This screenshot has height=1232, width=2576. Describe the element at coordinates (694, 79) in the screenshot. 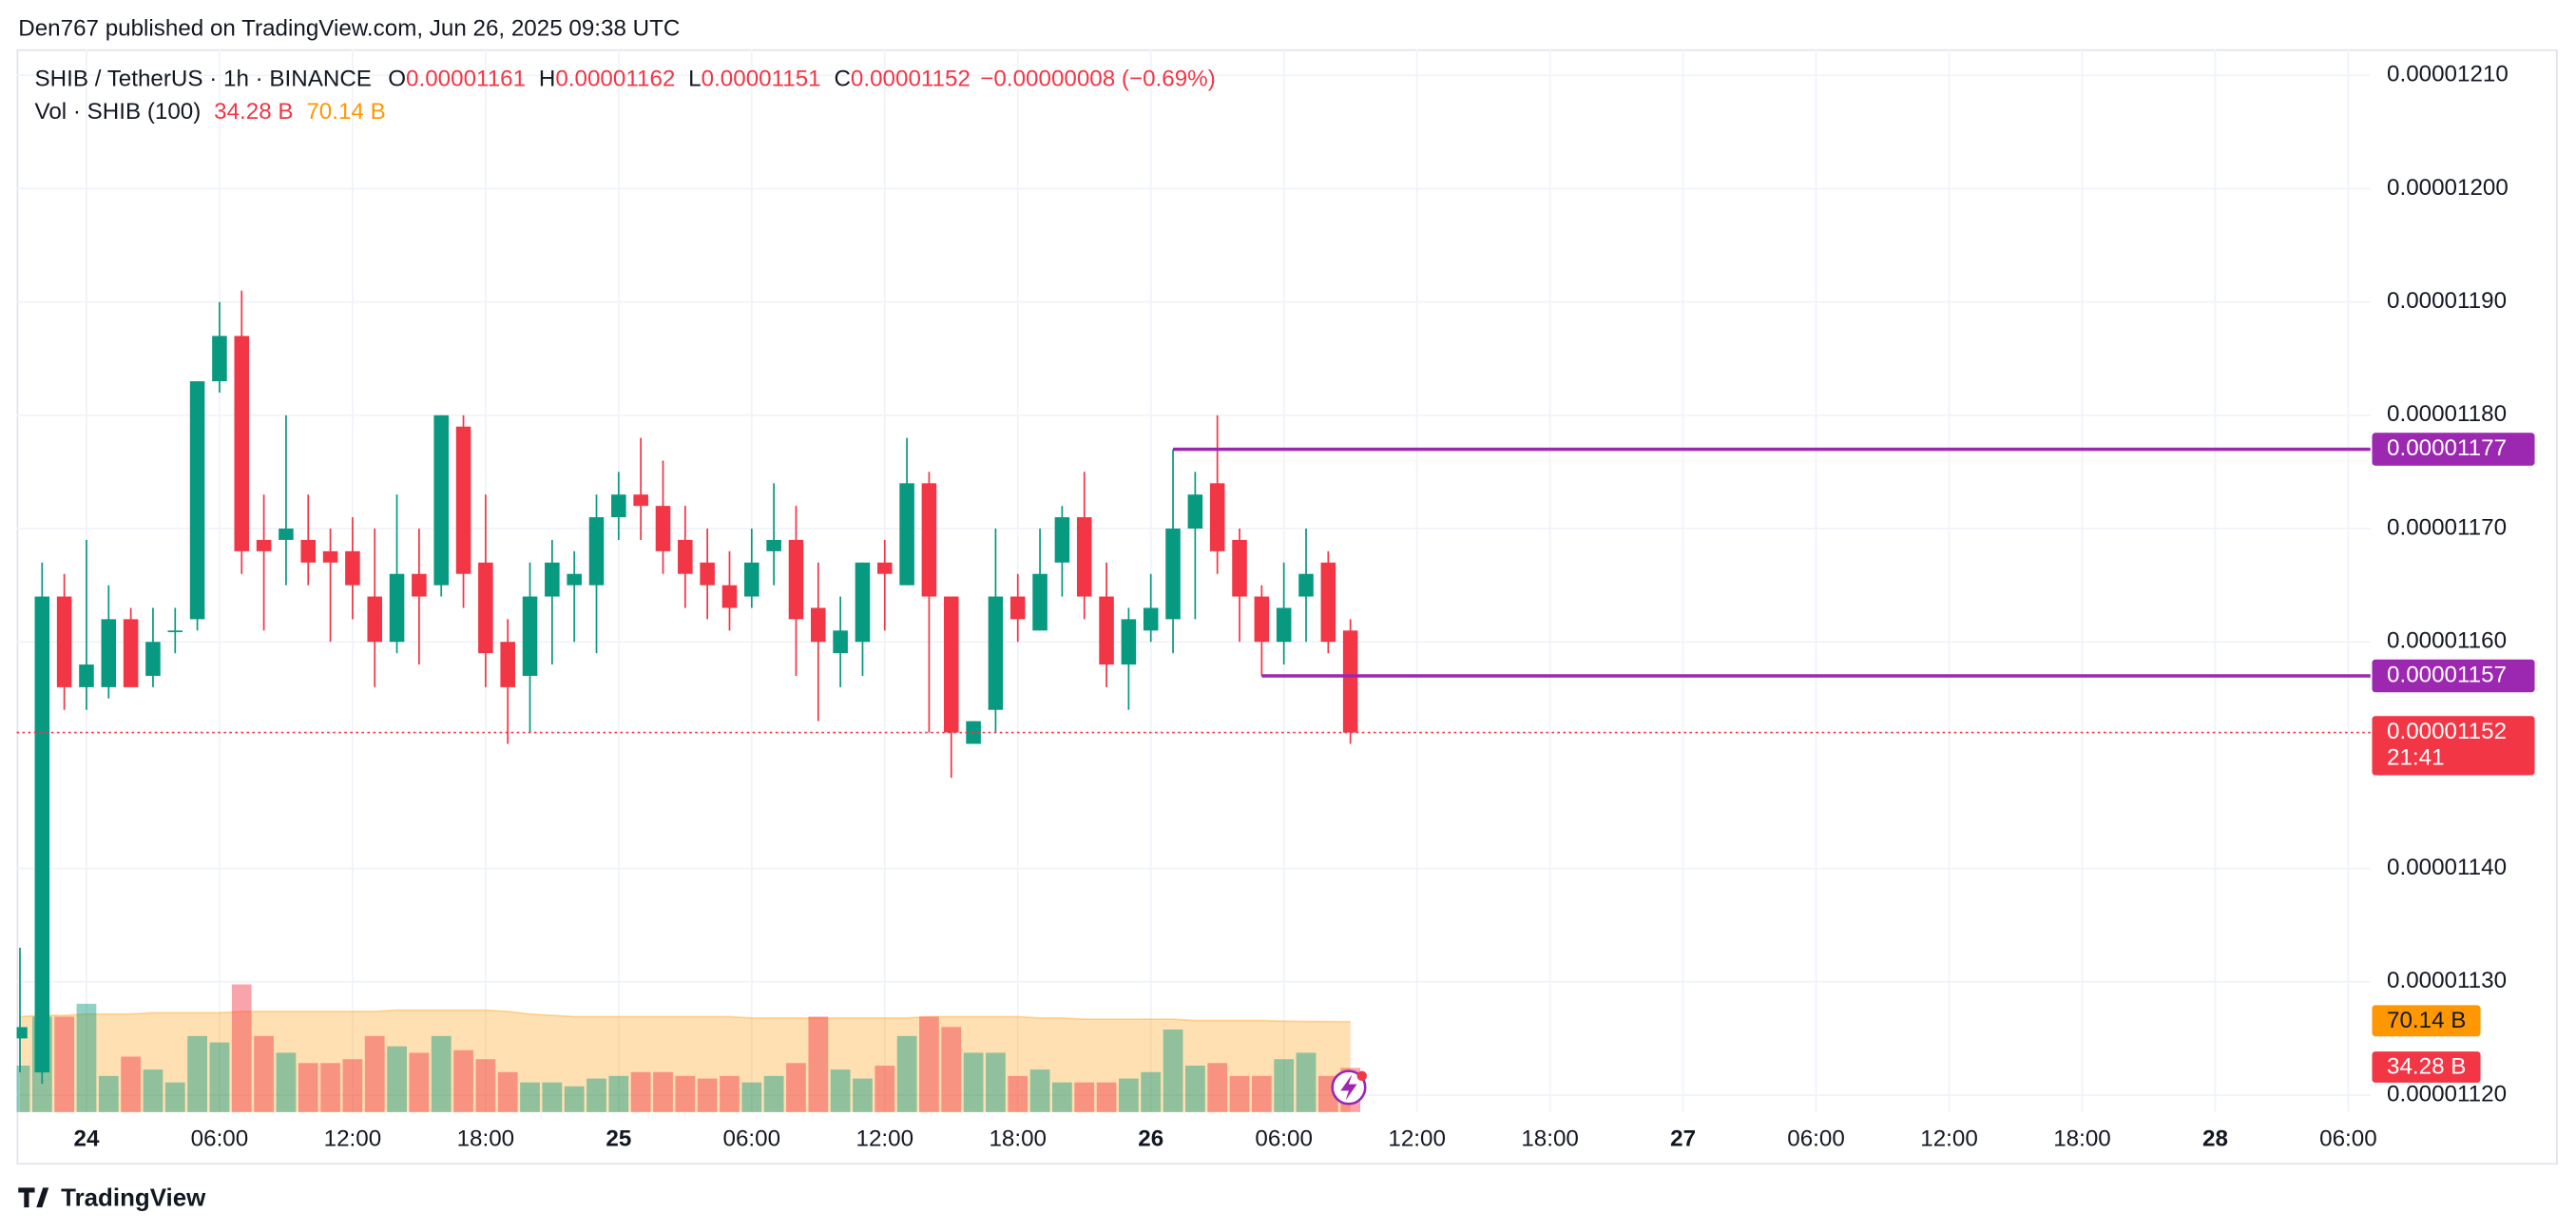

I see `quote-key: L` at that location.